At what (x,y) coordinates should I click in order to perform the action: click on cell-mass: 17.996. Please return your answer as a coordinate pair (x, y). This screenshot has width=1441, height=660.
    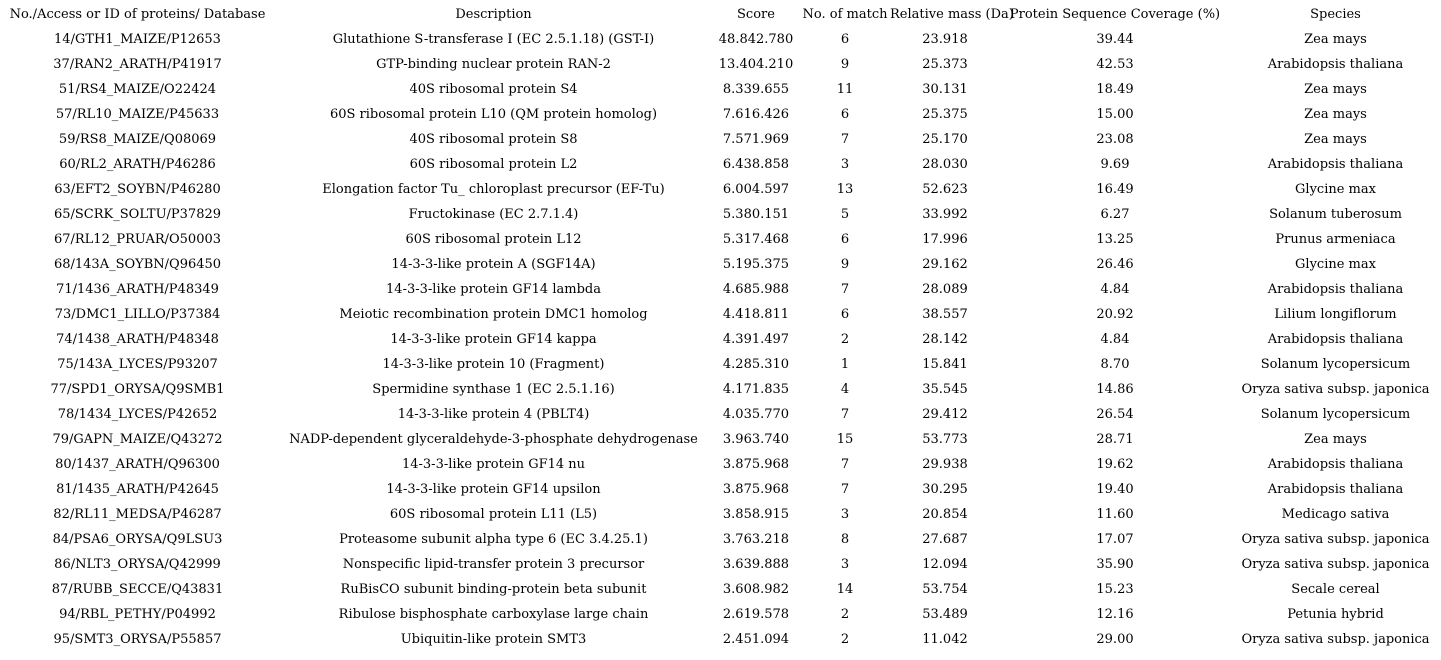
    Looking at the image, I should click on (945, 239).